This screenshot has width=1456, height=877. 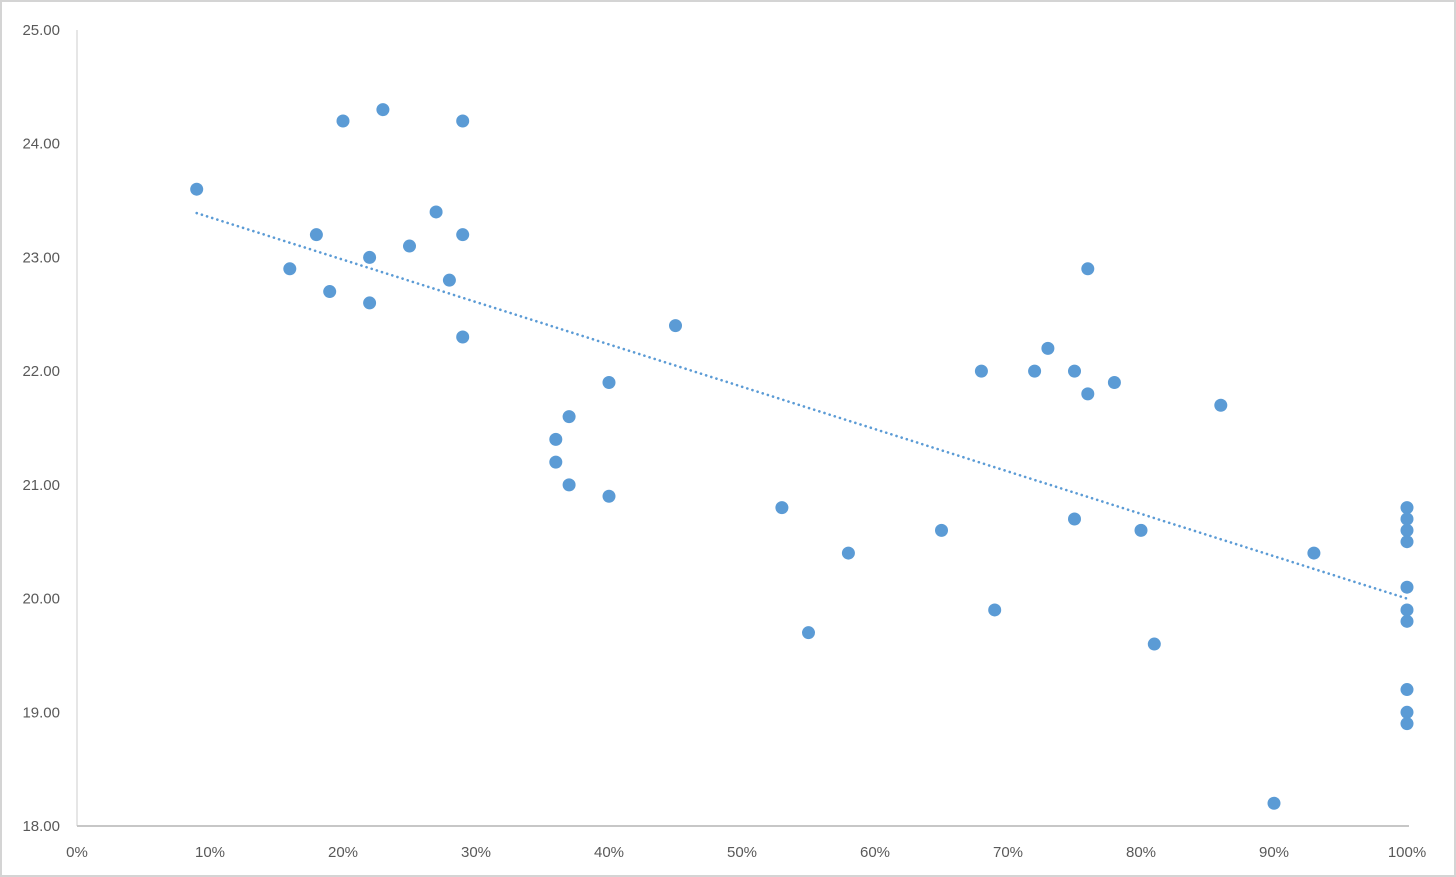 I want to click on y-axis-tick-label: 21.00, so click(x=41, y=485).